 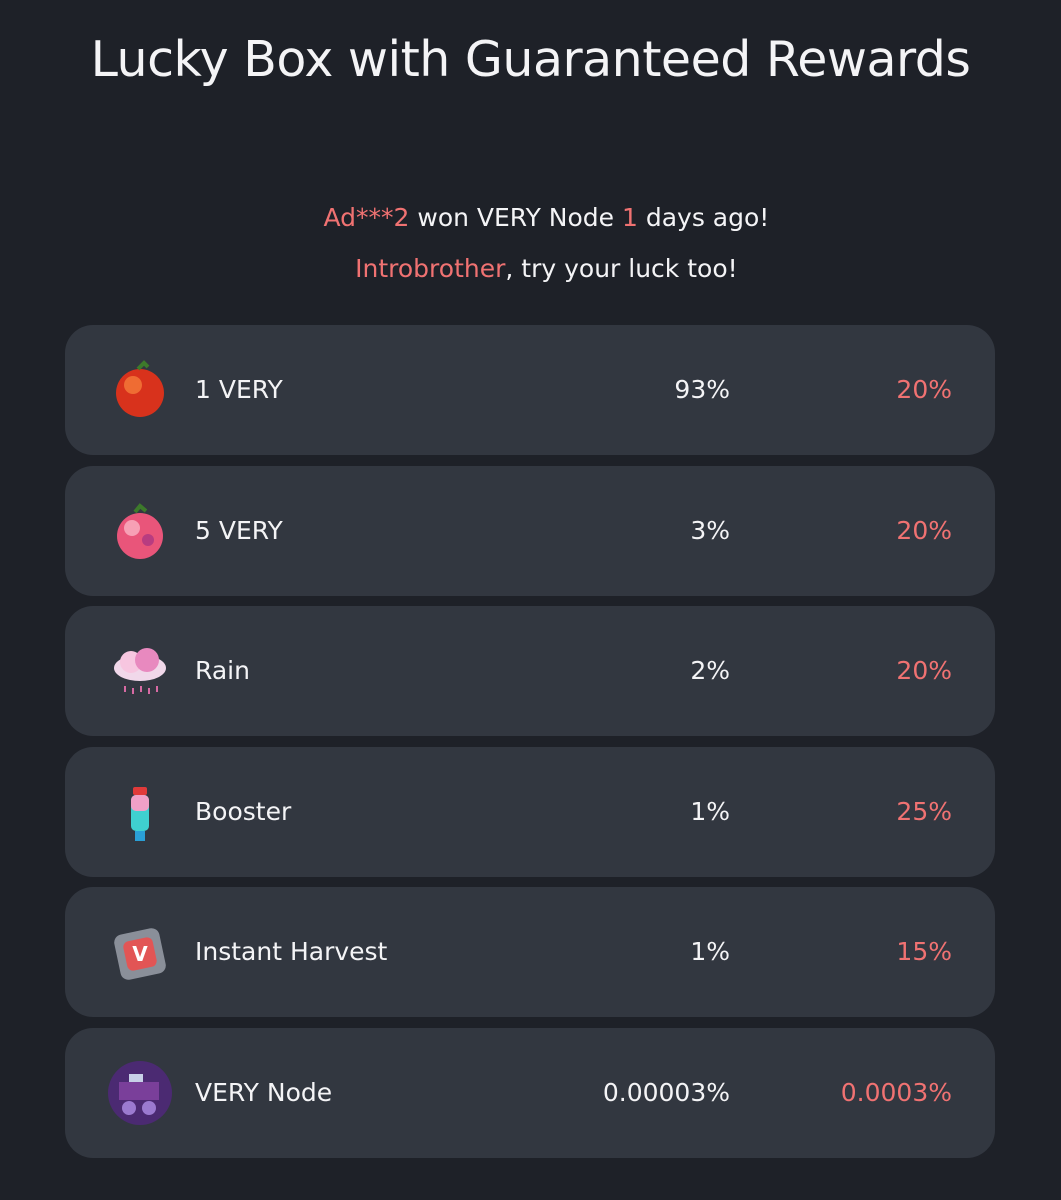 I want to click on page-title: Lucky Box with Guaranteed Rewards, so click(x=530, y=59).